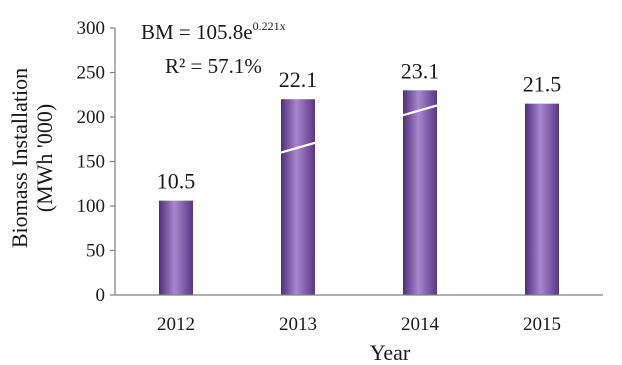 The image size is (622, 365). I want to click on trend-equation-prefix: BM = 105.8e, so click(197, 32).